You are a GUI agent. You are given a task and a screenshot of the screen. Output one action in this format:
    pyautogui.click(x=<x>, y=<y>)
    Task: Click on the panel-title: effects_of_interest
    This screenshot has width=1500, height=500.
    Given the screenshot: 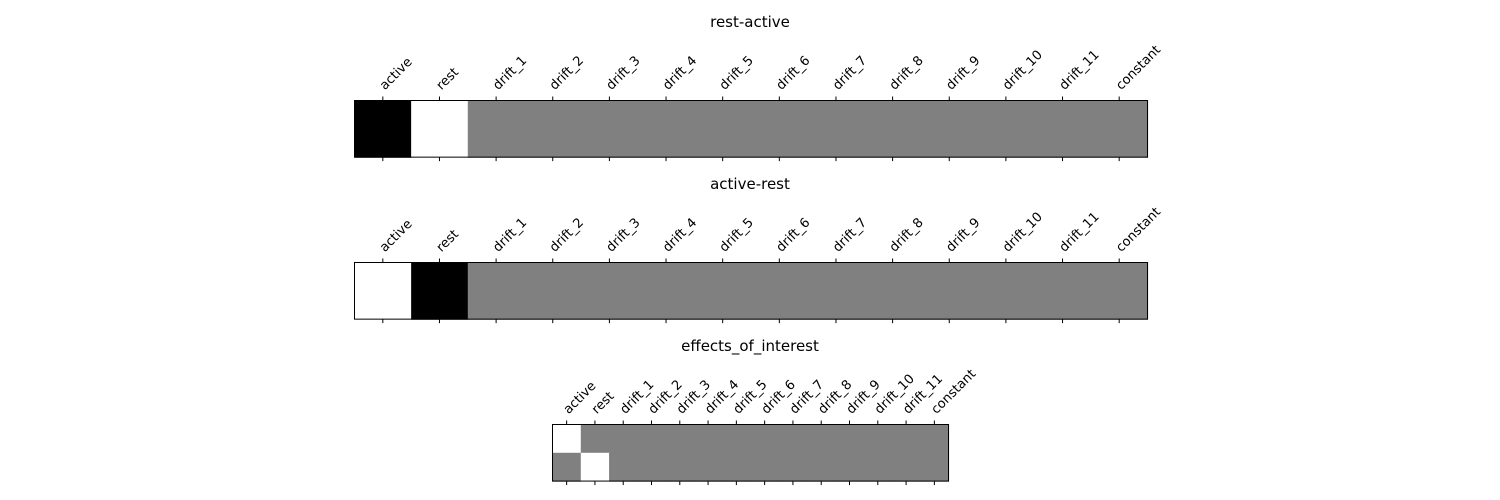 What is the action you would take?
    pyautogui.click(x=750, y=346)
    